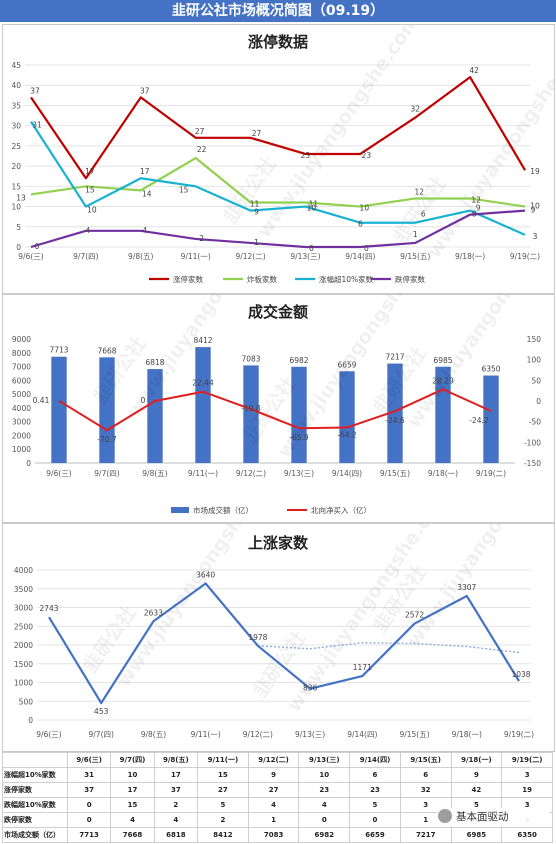 Image resolution: width=556 pixels, height=844 pixels. What do you see at coordinates (153, 612) in the screenshot?
I see `data-label: 2633` at bounding box center [153, 612].